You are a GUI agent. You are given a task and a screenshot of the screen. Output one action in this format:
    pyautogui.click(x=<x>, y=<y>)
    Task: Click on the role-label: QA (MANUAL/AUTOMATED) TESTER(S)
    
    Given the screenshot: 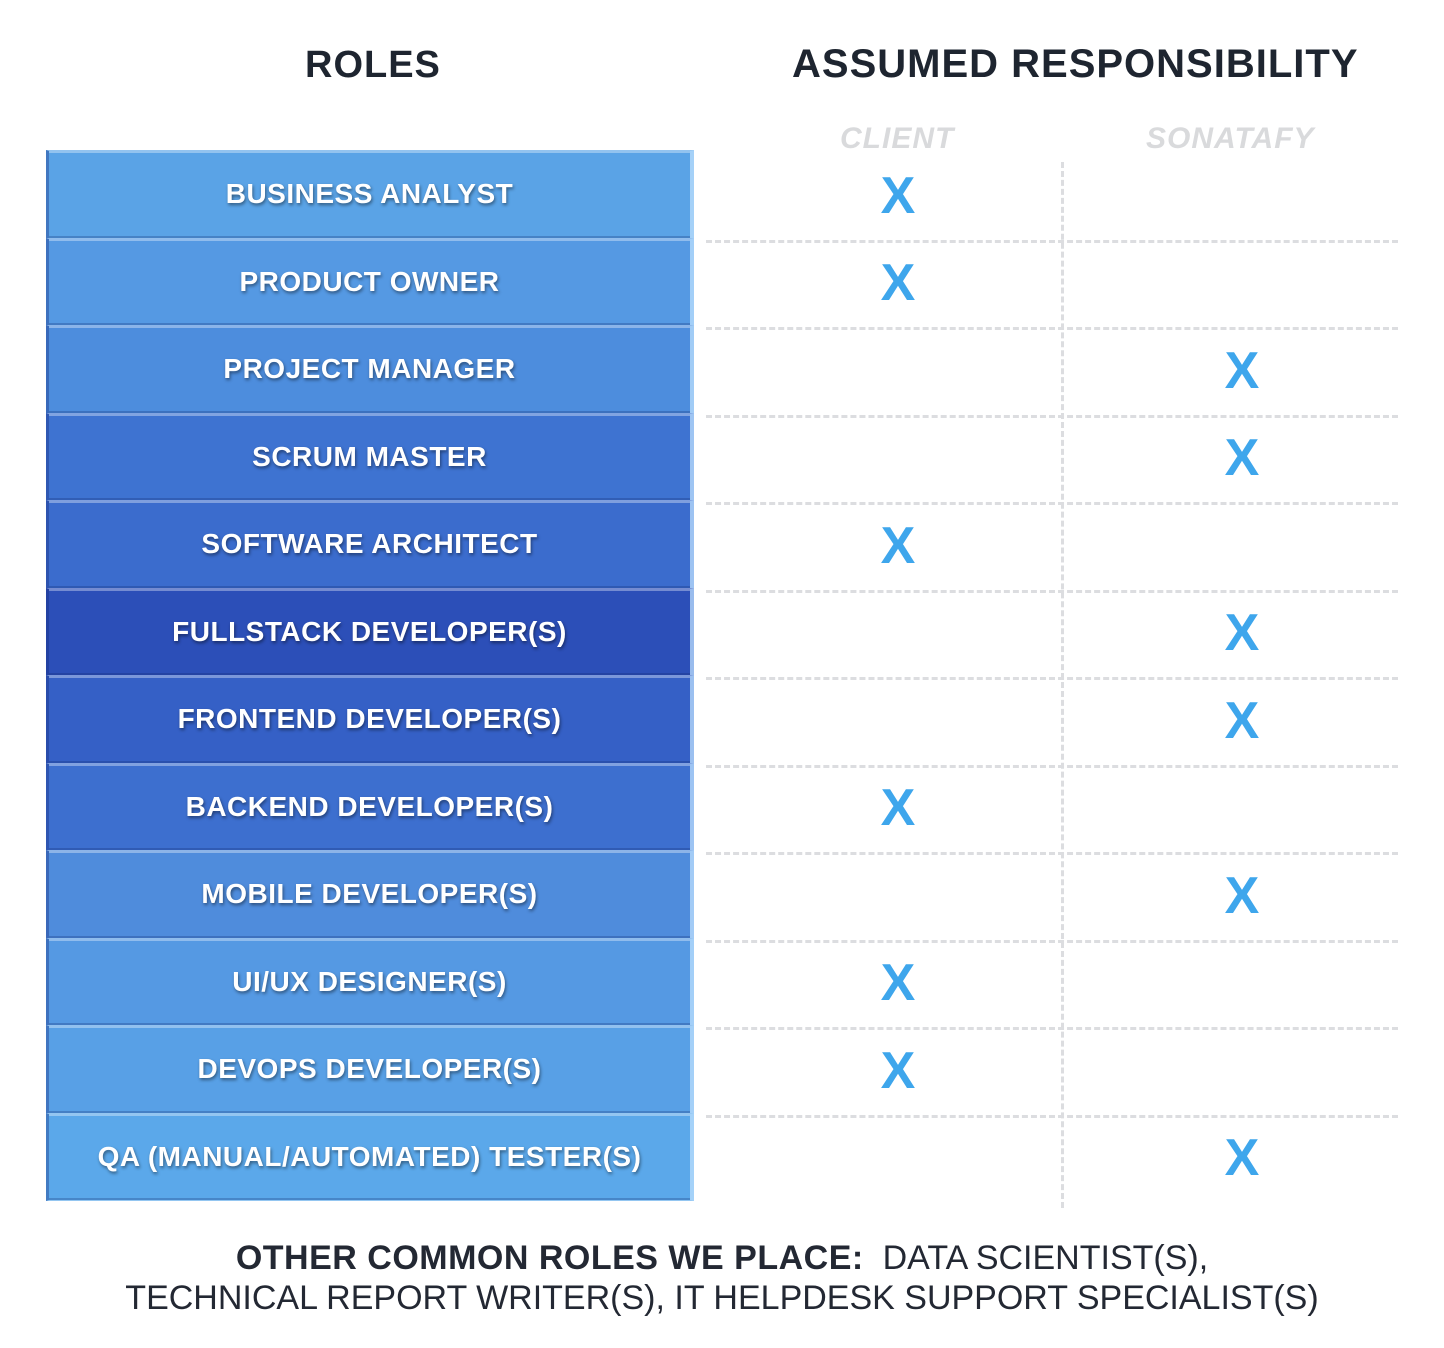 What is the action you would take?
    pyautogui.click(x=369, y=1156)
    